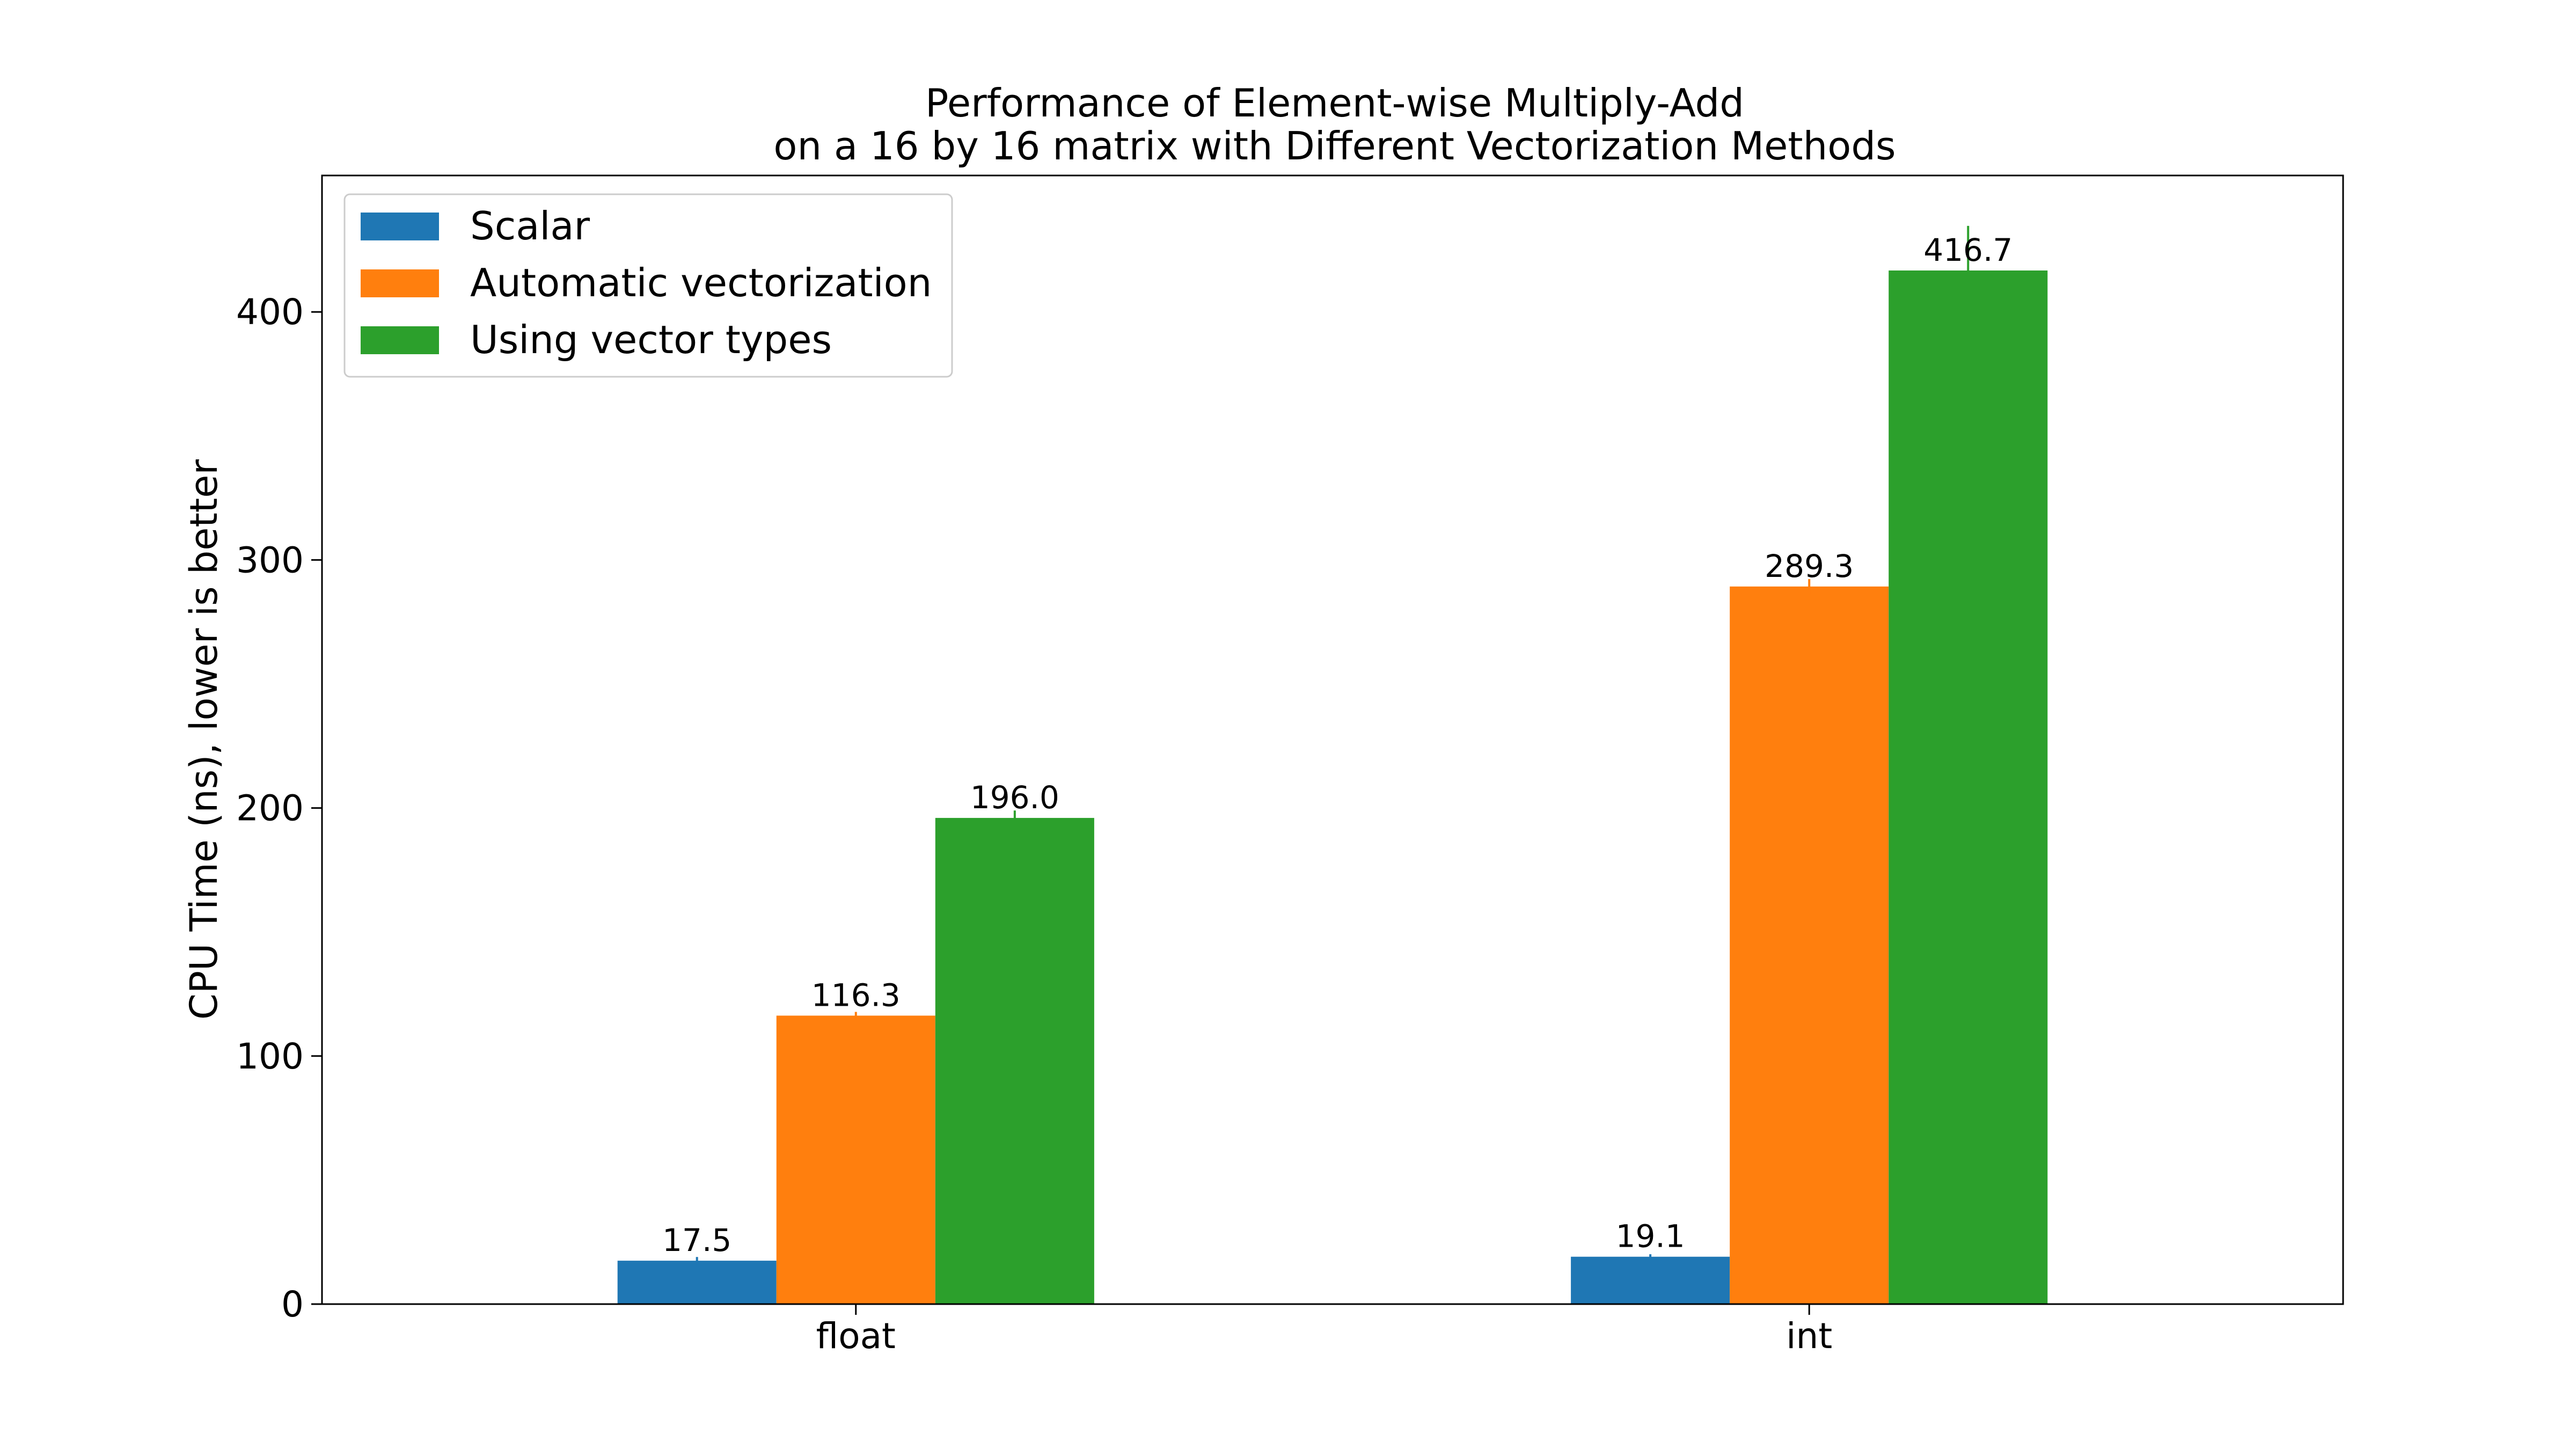  I want to click on bar-label-using-vector-types-int: 416.7, so click(1967, 250).